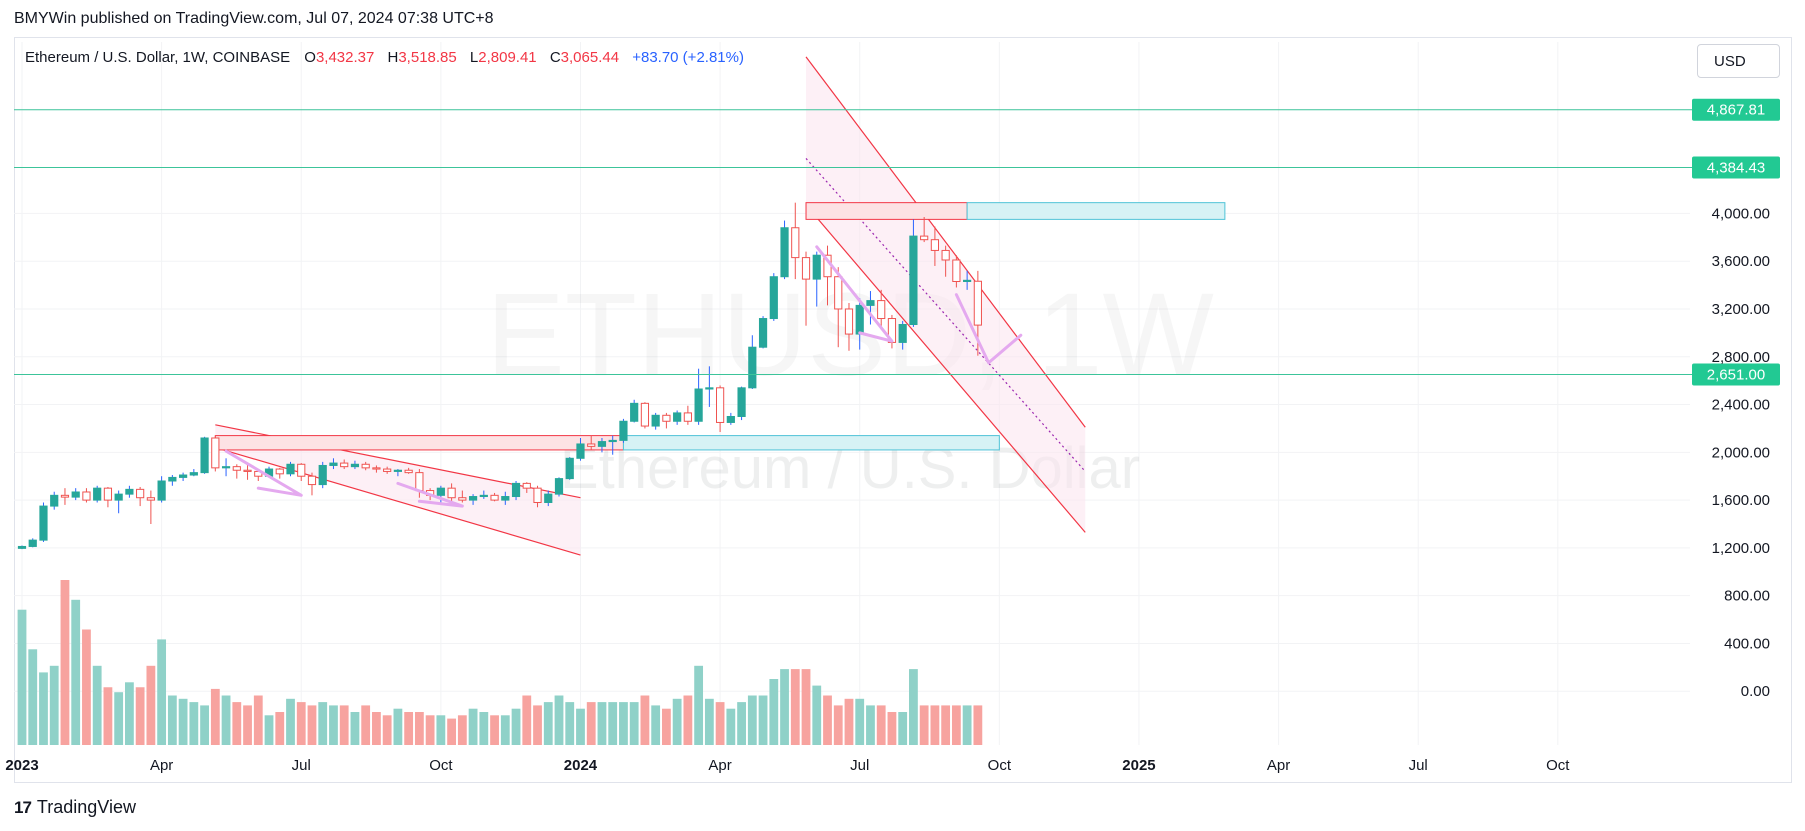  I want to click on y-tick-label: 2,400.00, so click(1741, 405).